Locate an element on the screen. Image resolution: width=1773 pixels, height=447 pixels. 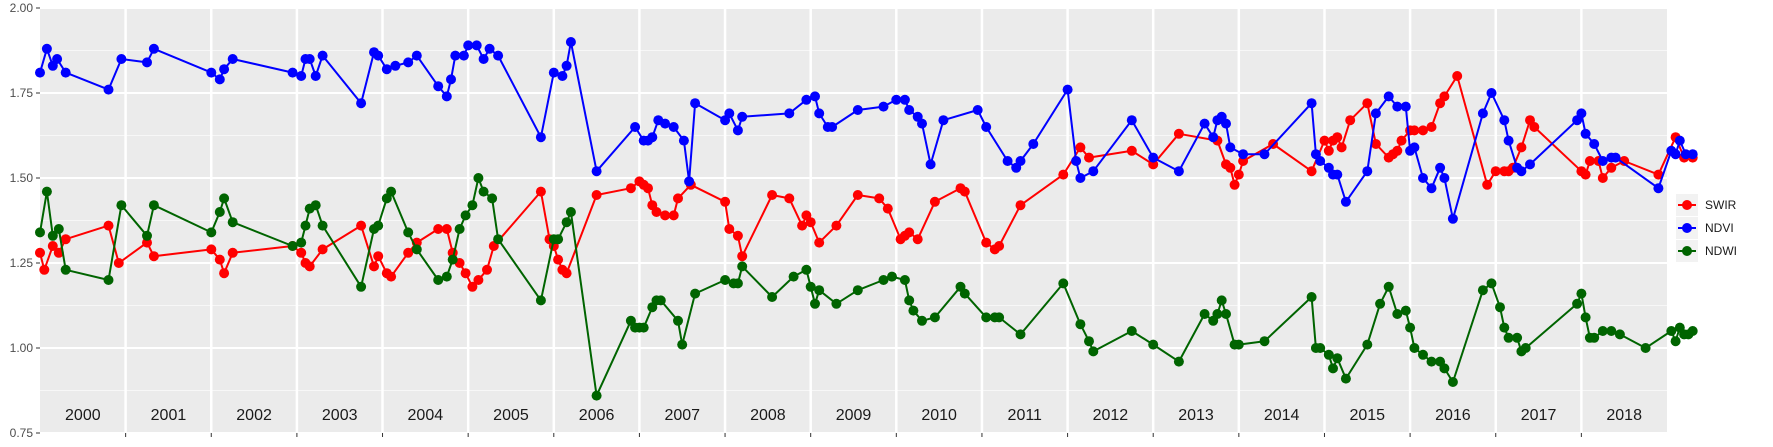
year-label: 2018 is located at coordinates (1624, 415).